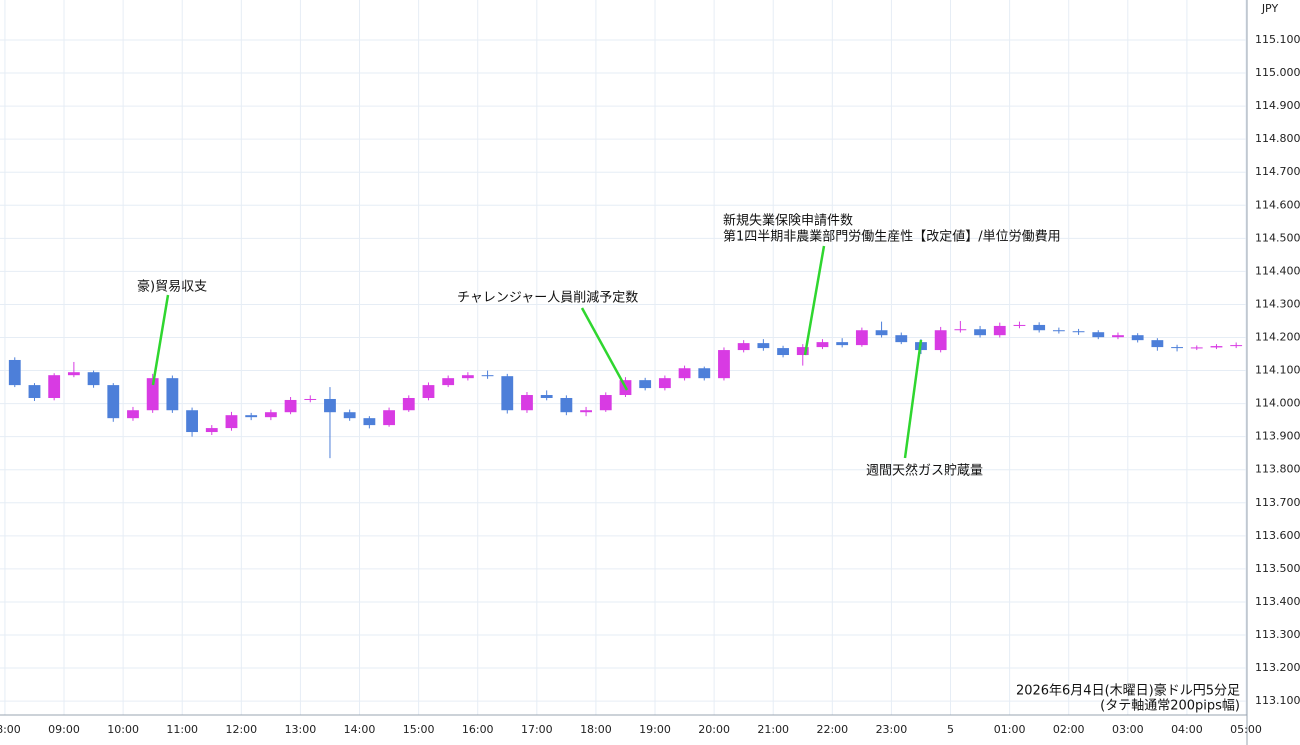  What do you see at coordinates (1277, 403) in the screenshot?
I see `y-tick-label: 114.000` at bounding box center [1277, 403].